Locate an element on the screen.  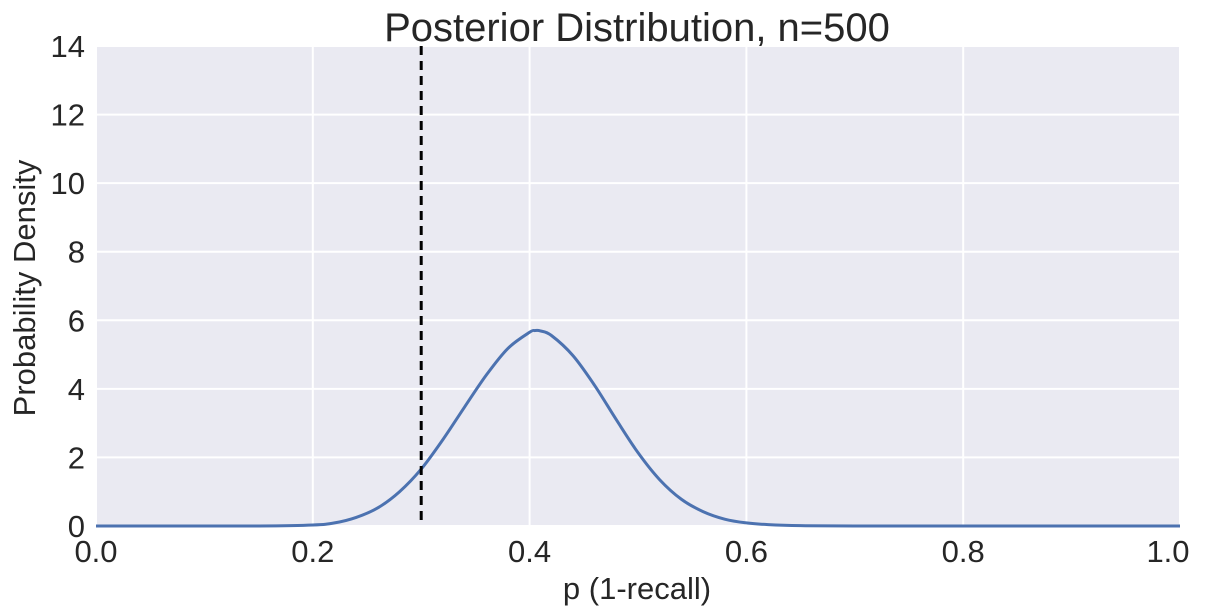
y-tick-labels: 0 2 4 6 8 10 12 14 is located at coordinates (68, 286).